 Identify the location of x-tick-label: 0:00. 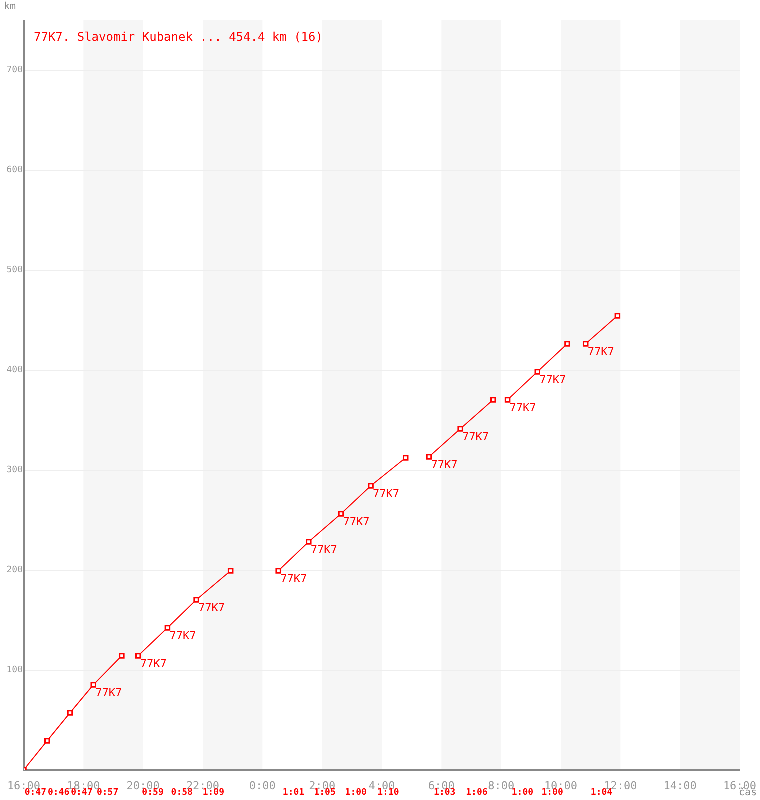
(262, 785).